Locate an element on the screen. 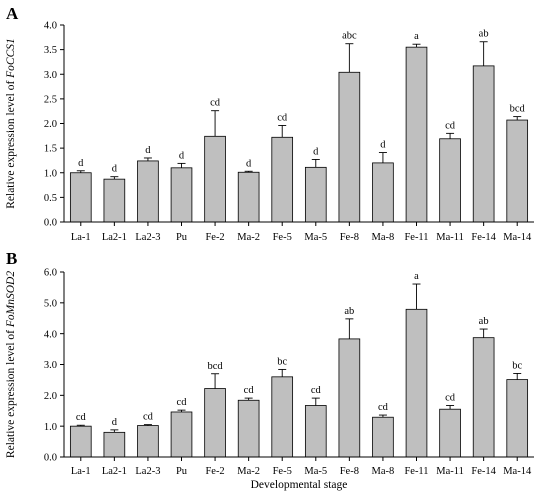 The width and height of the screenshot is (550, 494). y-tick-label: 6.0 is located at coordinates (50, 273).